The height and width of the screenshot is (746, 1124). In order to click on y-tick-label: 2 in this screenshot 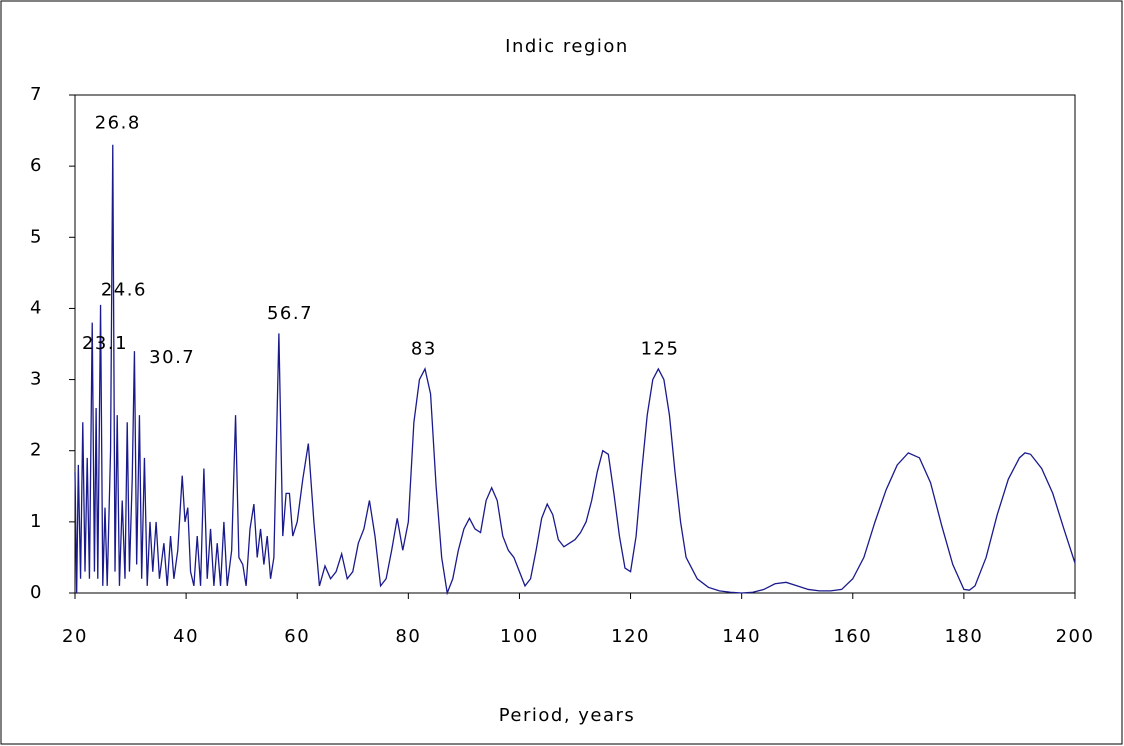, I will do `click(36, 450)`.